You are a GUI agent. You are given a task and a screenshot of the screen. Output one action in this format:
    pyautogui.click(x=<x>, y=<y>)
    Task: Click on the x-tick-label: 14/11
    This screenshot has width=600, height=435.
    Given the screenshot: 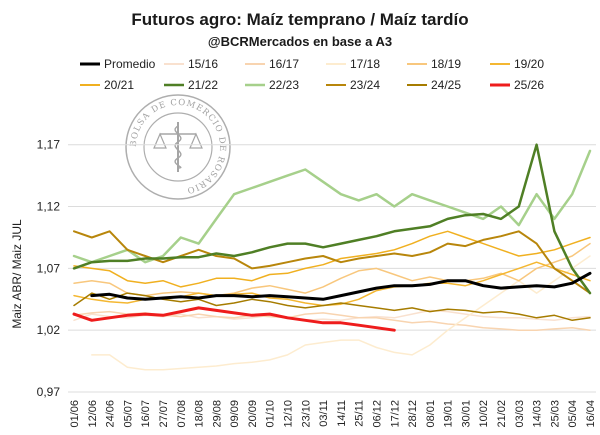 What is the action you would take?
    pyautogui.click(x=342, y=413)
    